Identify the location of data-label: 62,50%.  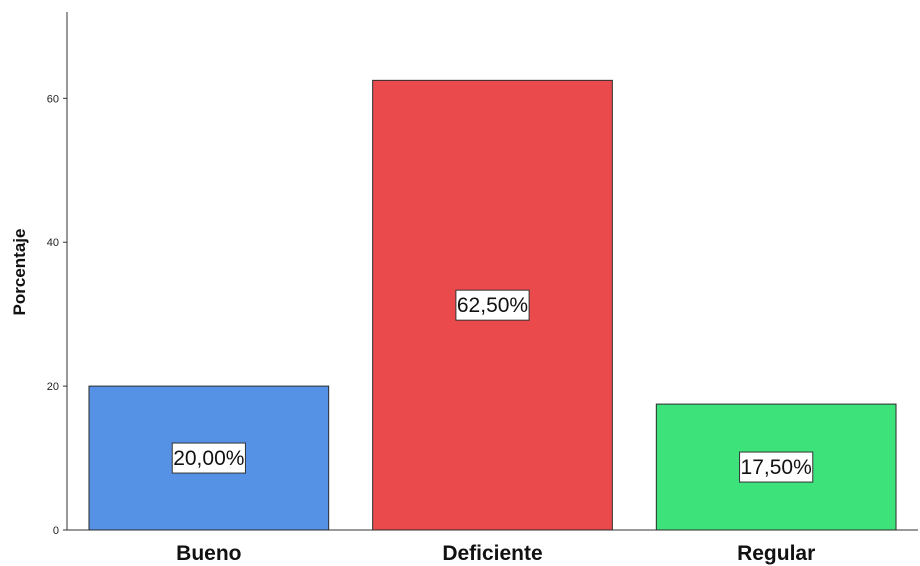
(492, 305).